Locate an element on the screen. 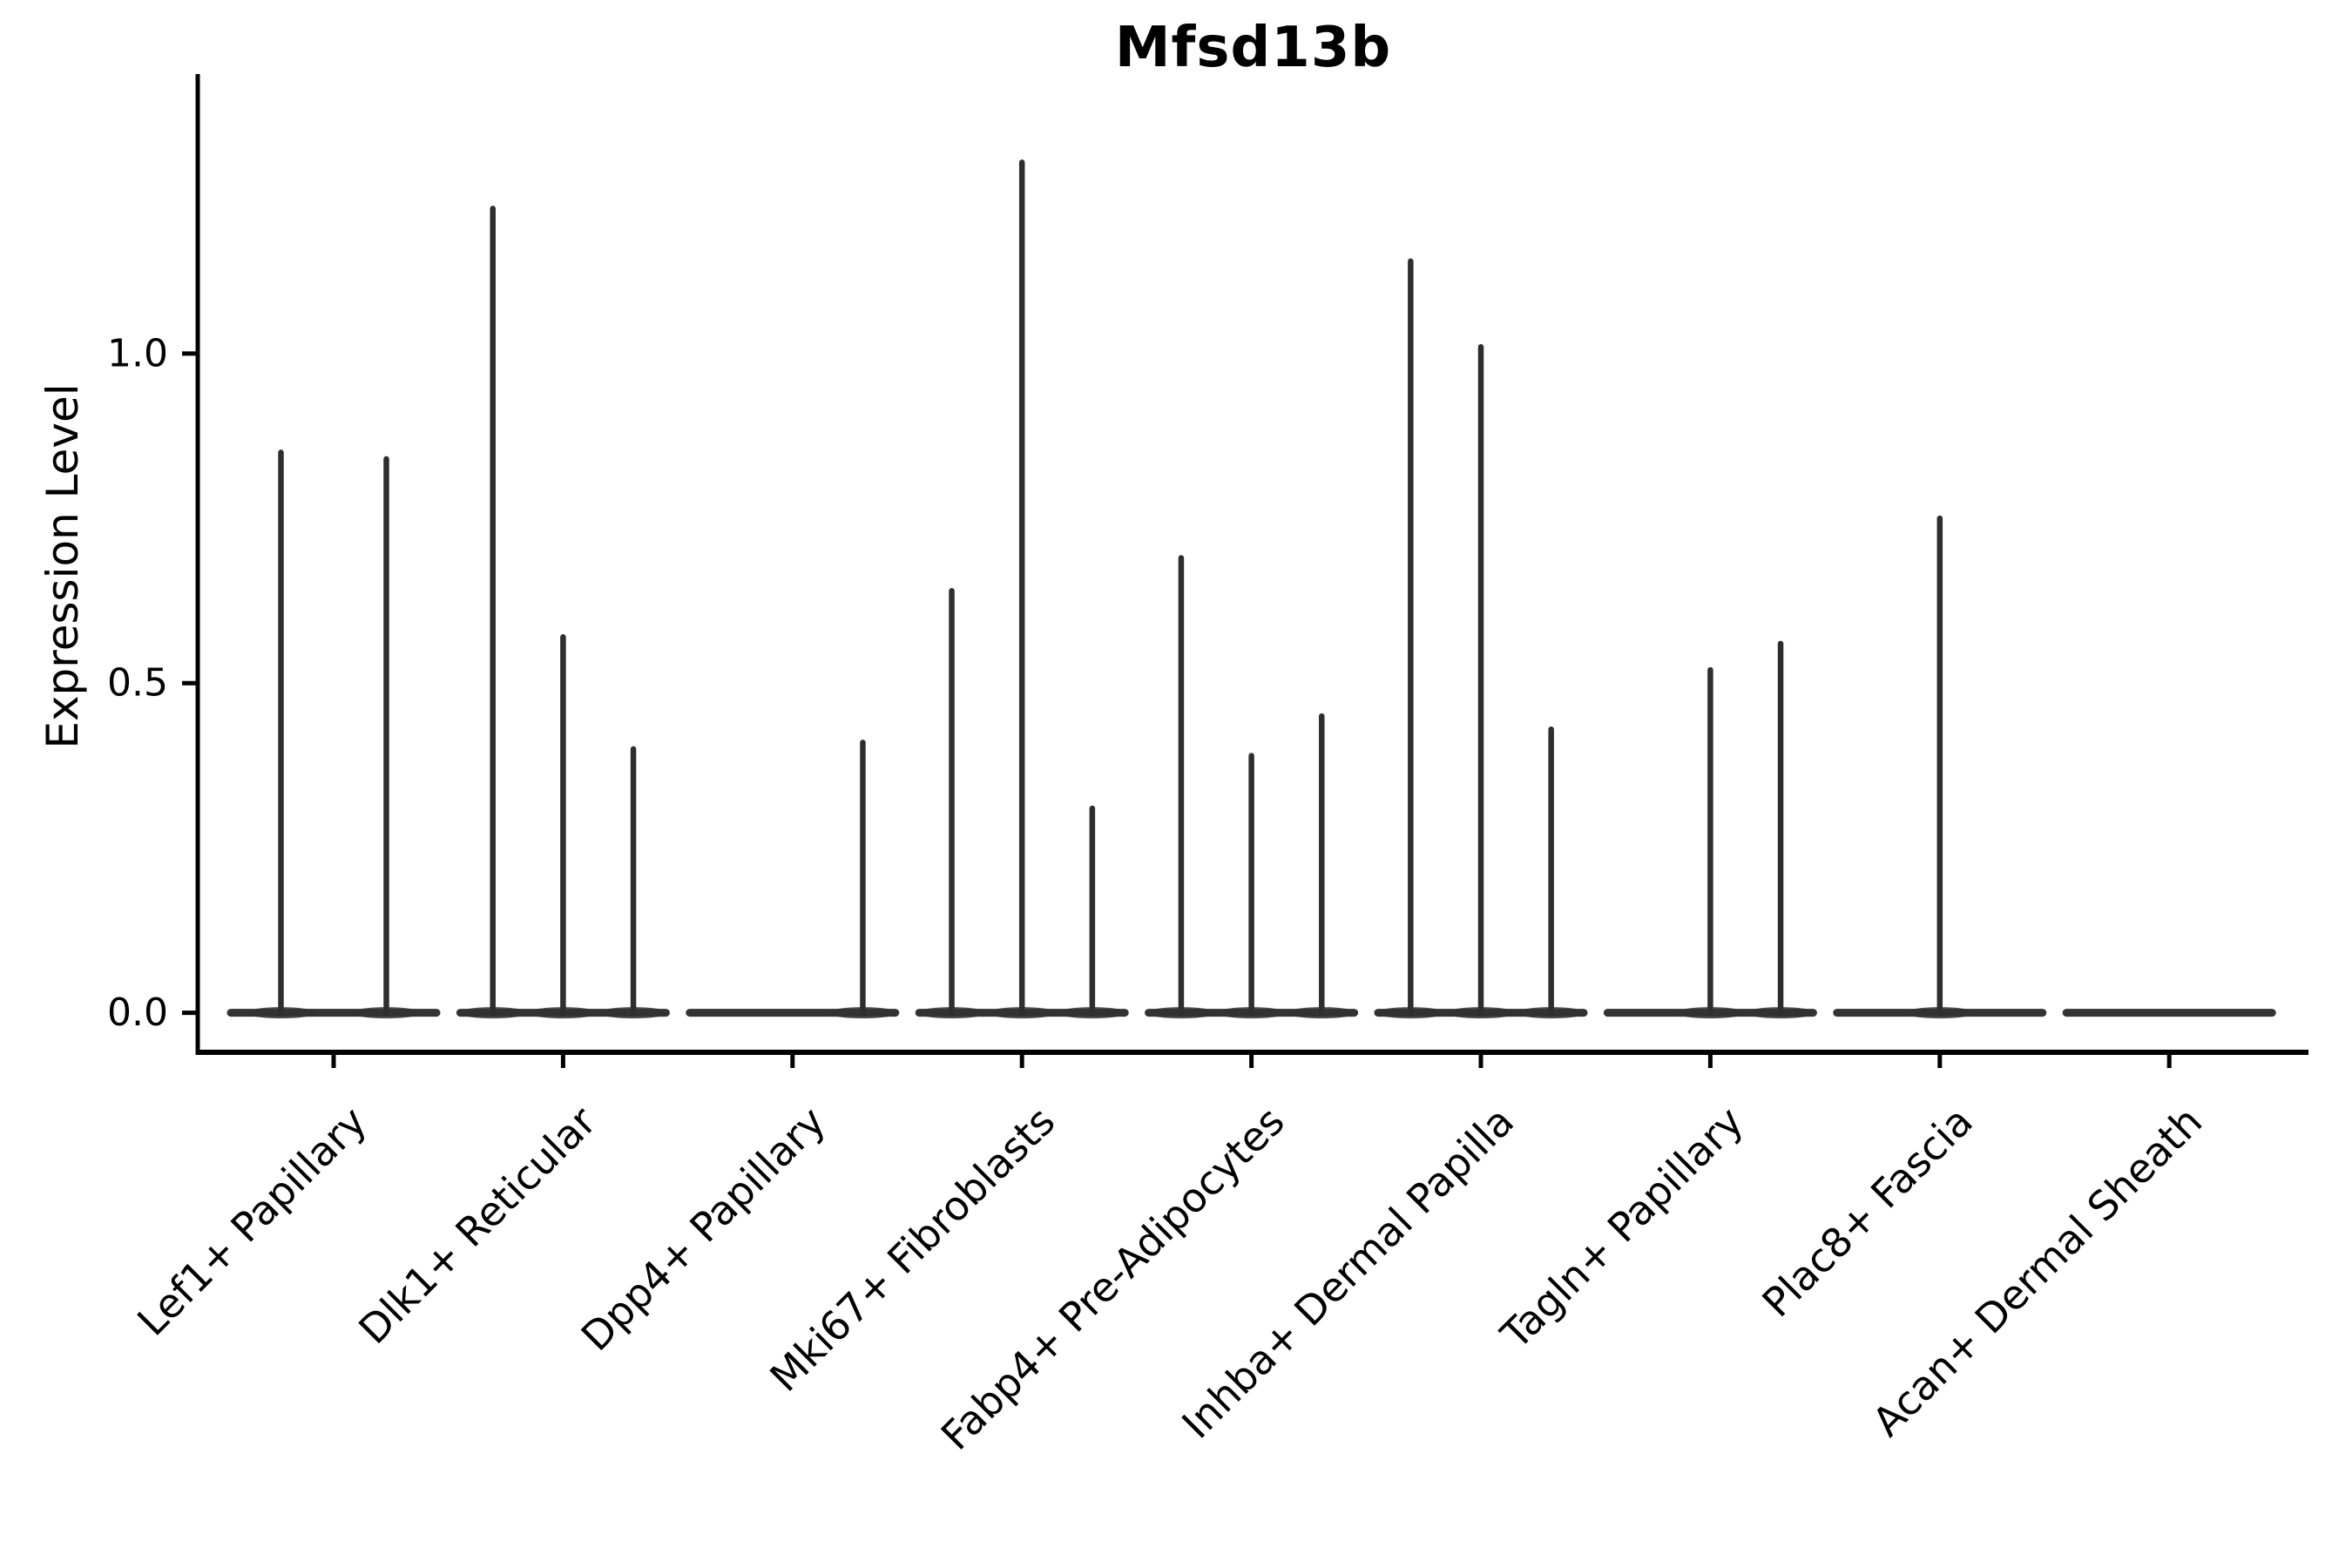 This screenshot has width=2352, height=1568. x-tick-label: Lef1+ Papillary is located at coordinates (252, 1221).